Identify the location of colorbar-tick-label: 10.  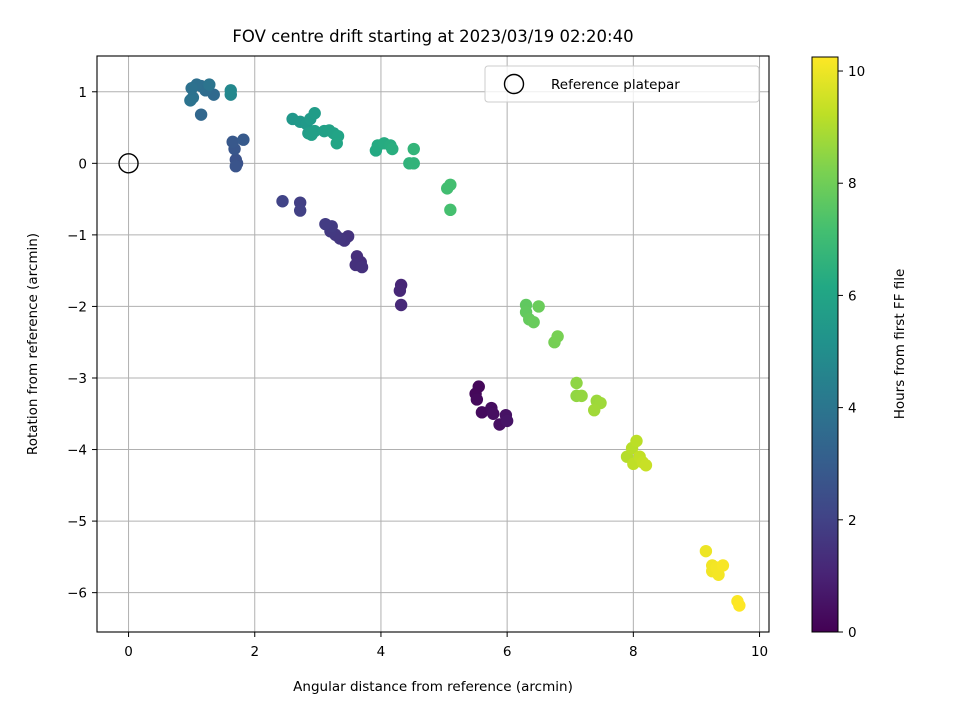
(856, 72).